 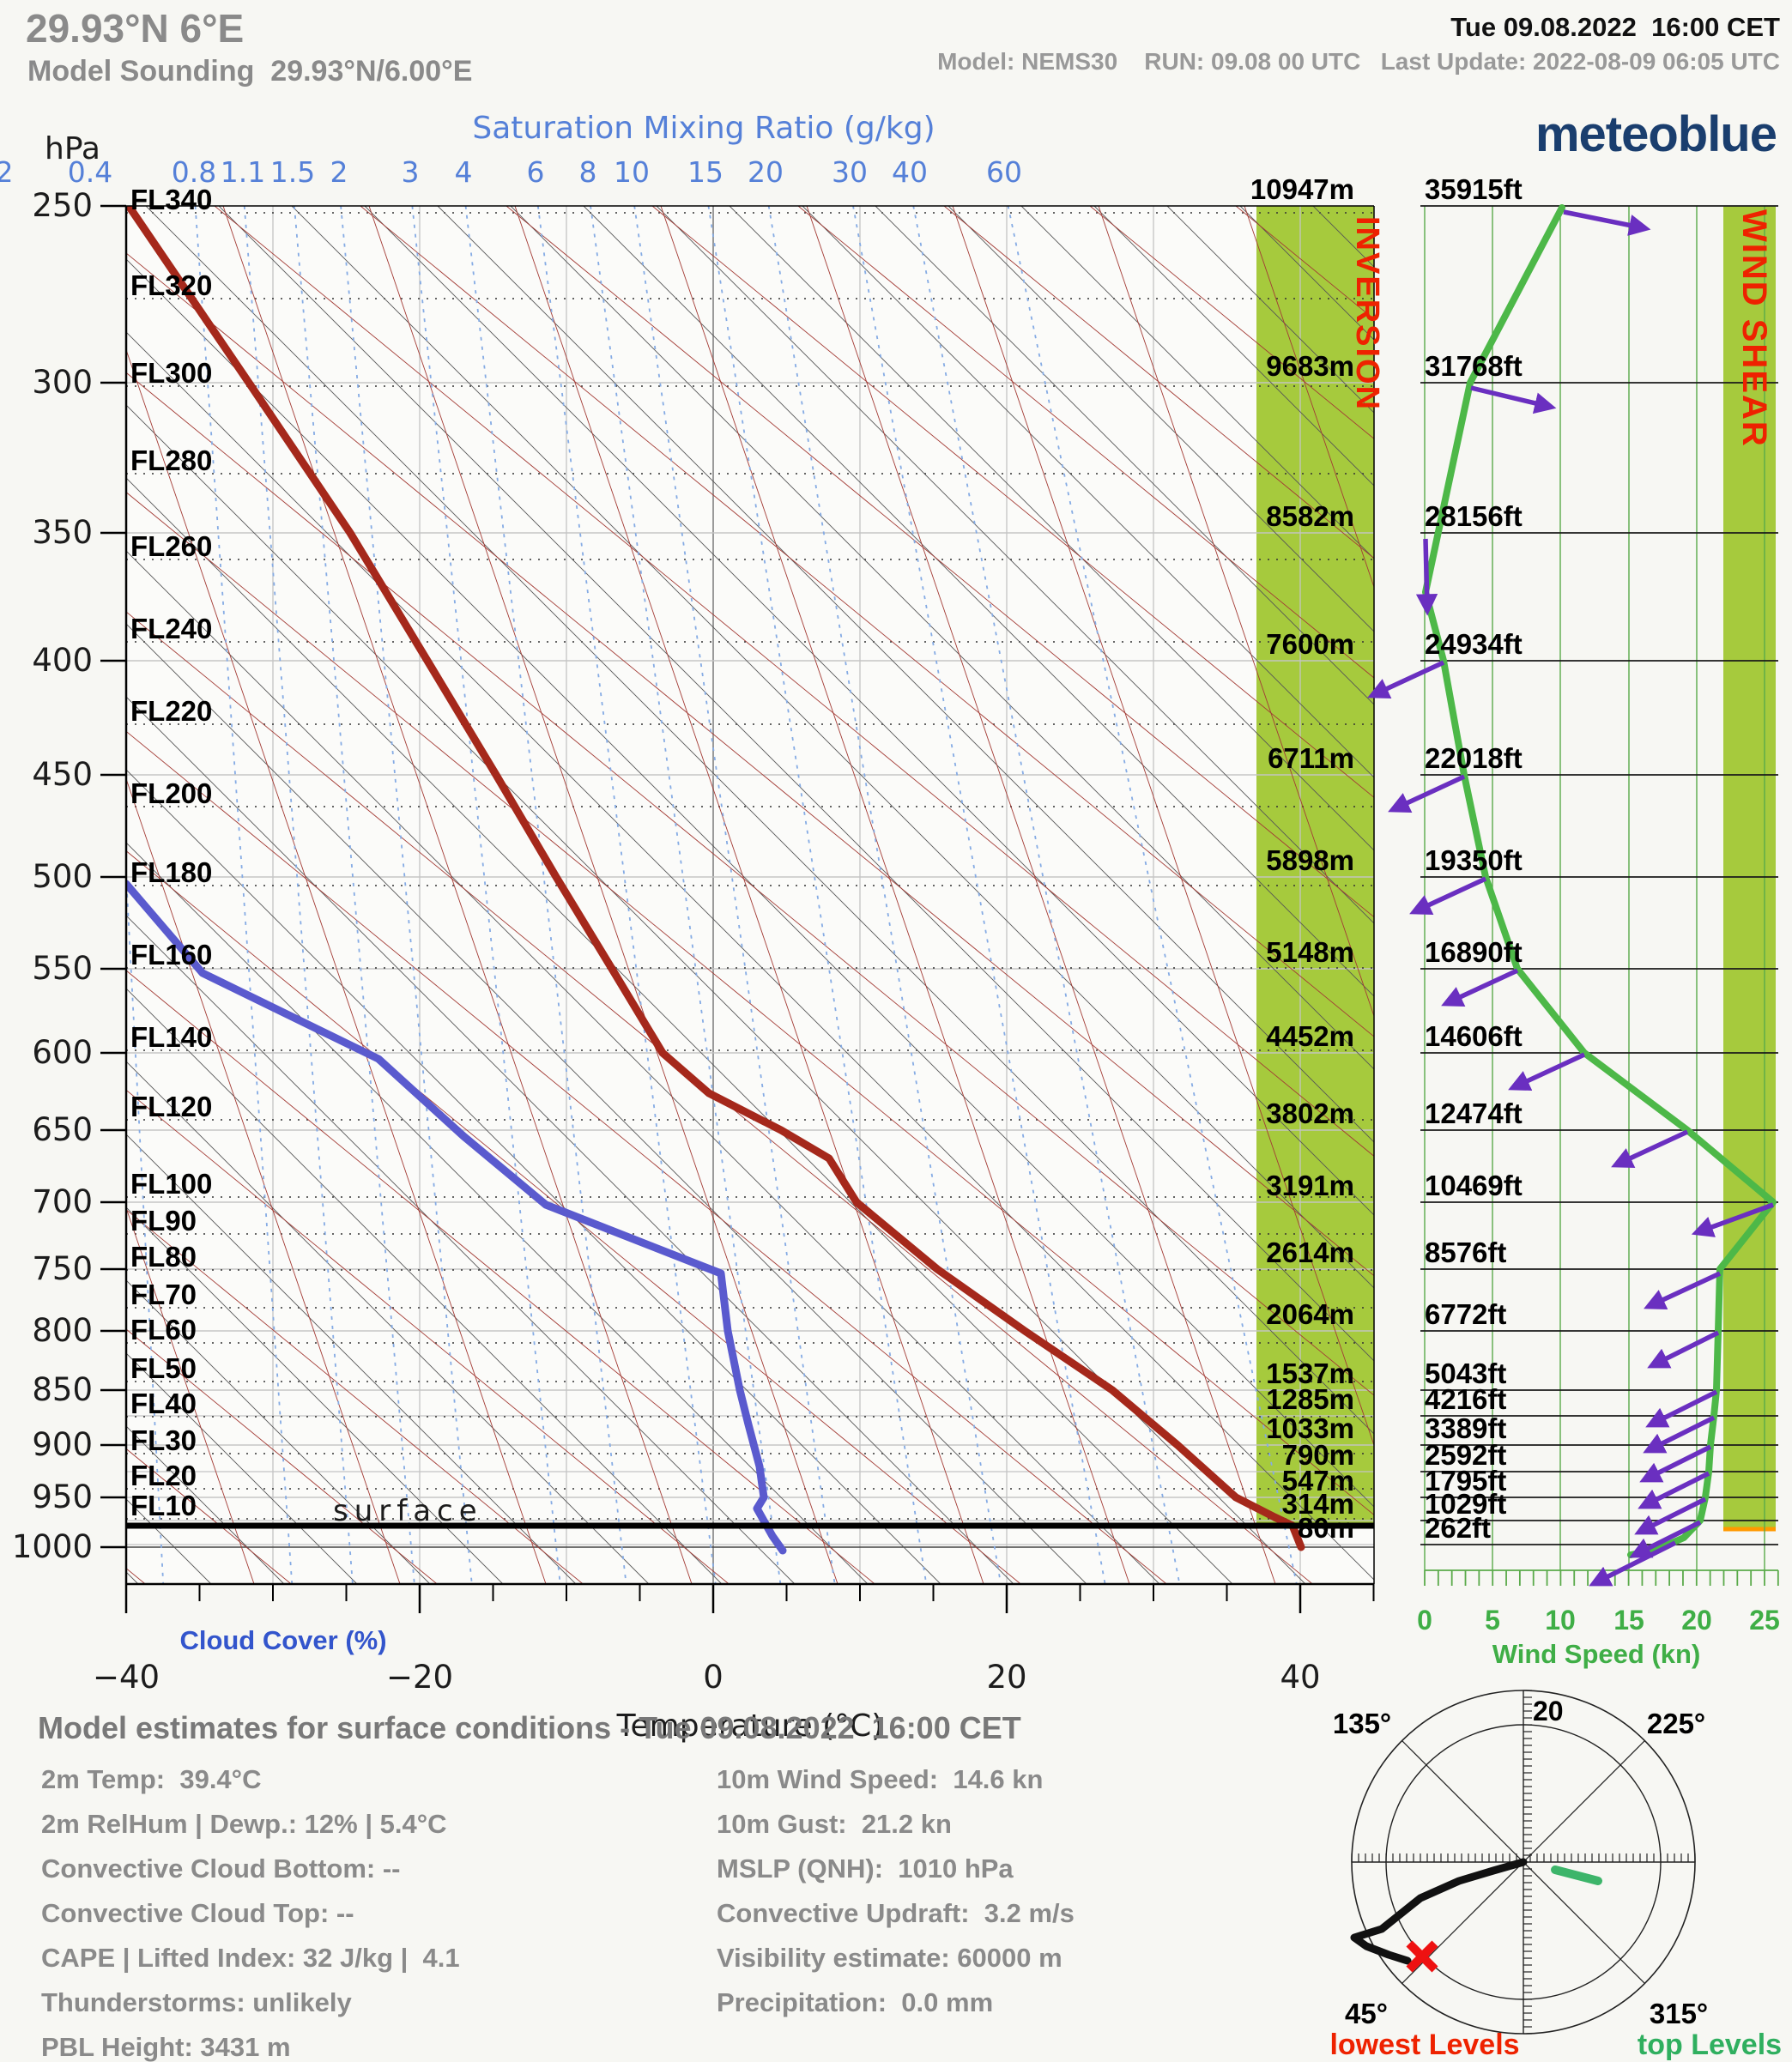 I want to click on surface-estimate-item: Precipitation: 0.0 mm, so click(x=855, y=2002).